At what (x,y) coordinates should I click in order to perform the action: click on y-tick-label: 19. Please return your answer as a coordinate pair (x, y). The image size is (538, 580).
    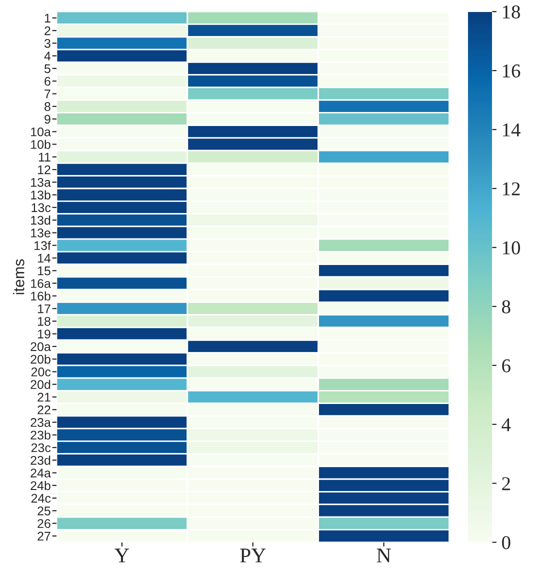
    Looking at the image, I should click on (44, 334).